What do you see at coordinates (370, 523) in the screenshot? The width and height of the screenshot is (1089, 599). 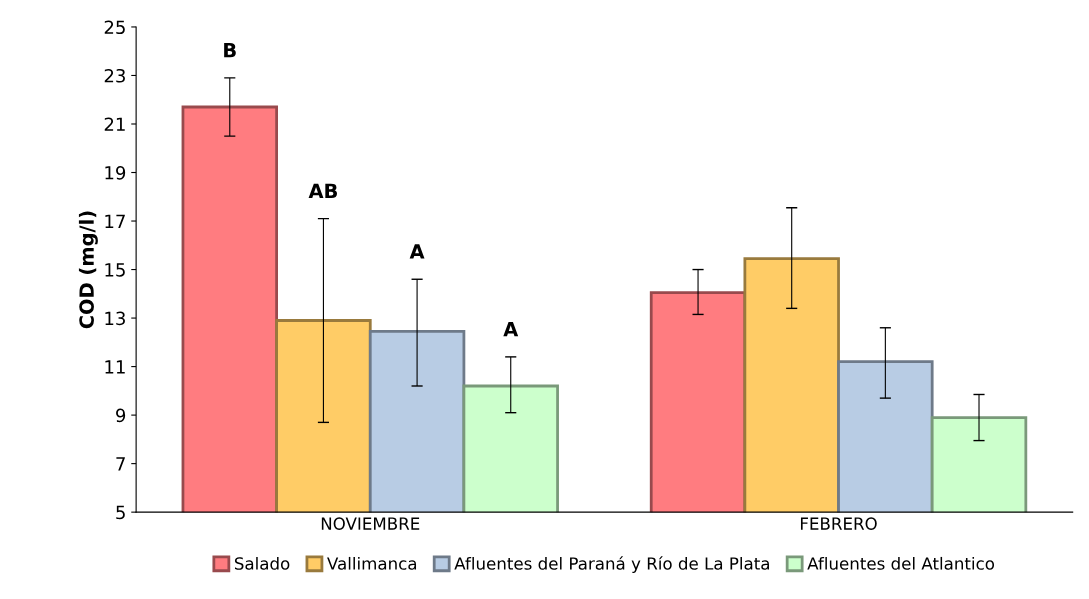 I see `x-tick-label: NOVIEMBRE` at bounding box center [370, 523].